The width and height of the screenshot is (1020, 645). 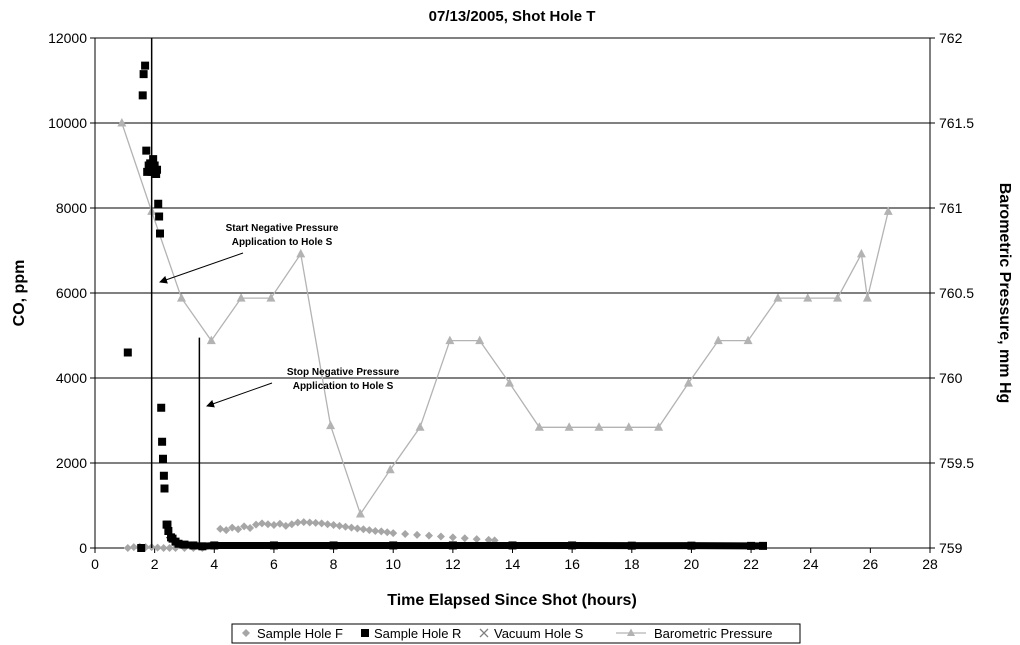 I want to click on annotation-stop-line2: Application to Hole S, so click(x=343, y=386).